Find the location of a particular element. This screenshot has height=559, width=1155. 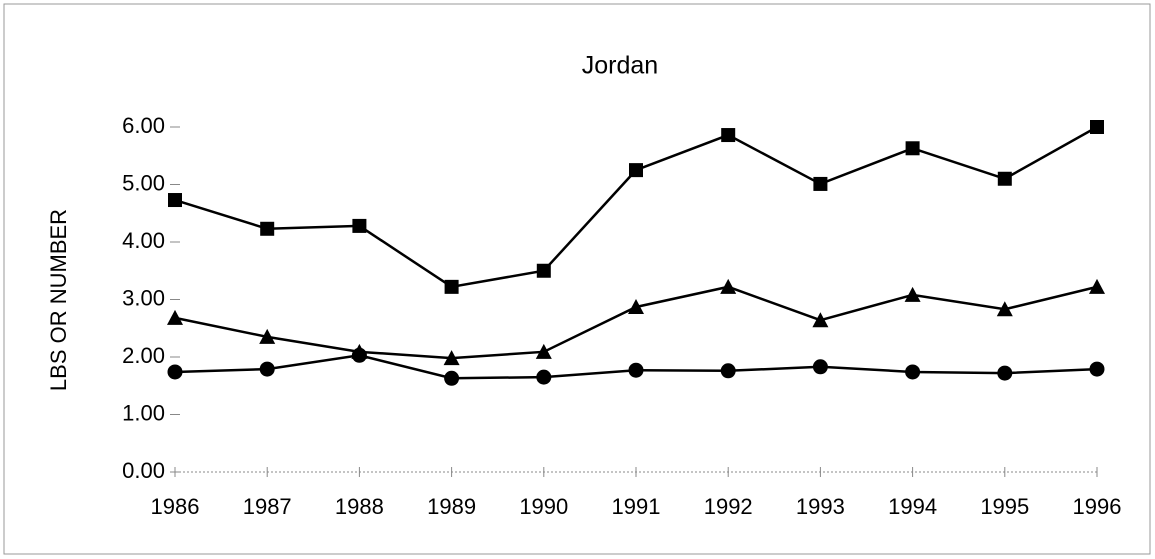

y-tick-label: 5.00 is located at coordinates (143, 182).